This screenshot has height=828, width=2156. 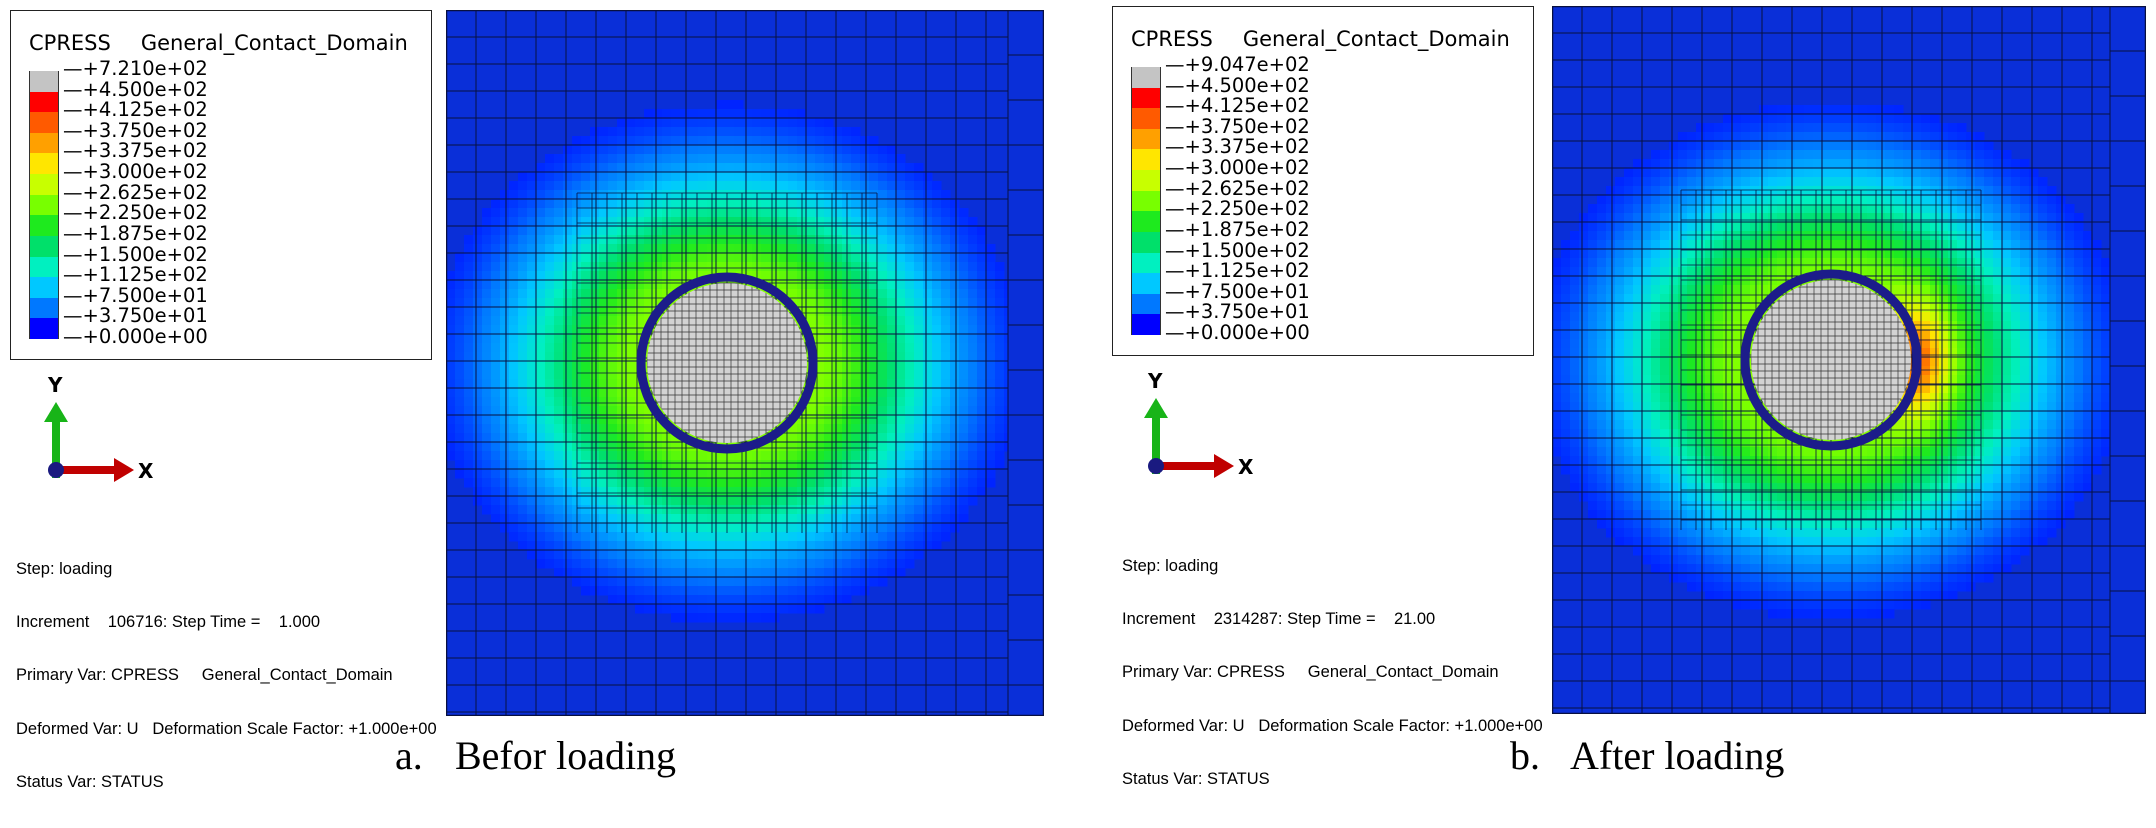 I want to click on caption-text: After loading, so click(x=1677, y=755).